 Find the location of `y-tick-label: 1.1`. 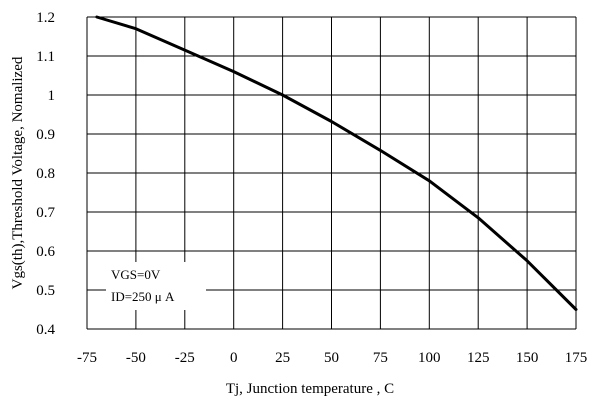

y-tick-label: 1.1 is located at coordinates (45, 57).